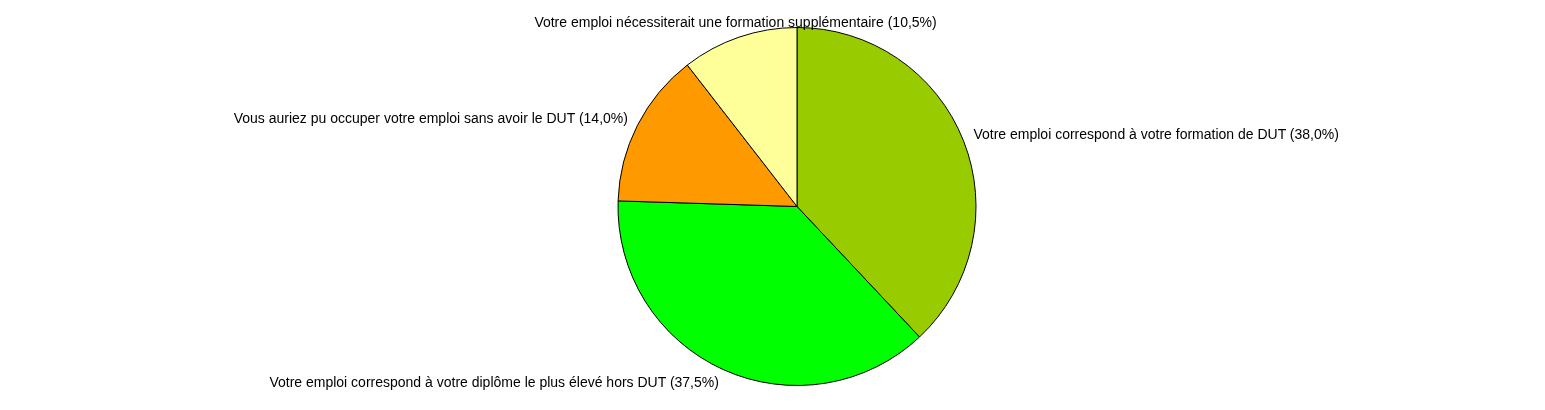 Image resolution: width=1545 pixels, height=410 pixels. I want to click on slice-label: Votre emploi correspond à votre formation de DUT (38,0%), so click(1156, 134).